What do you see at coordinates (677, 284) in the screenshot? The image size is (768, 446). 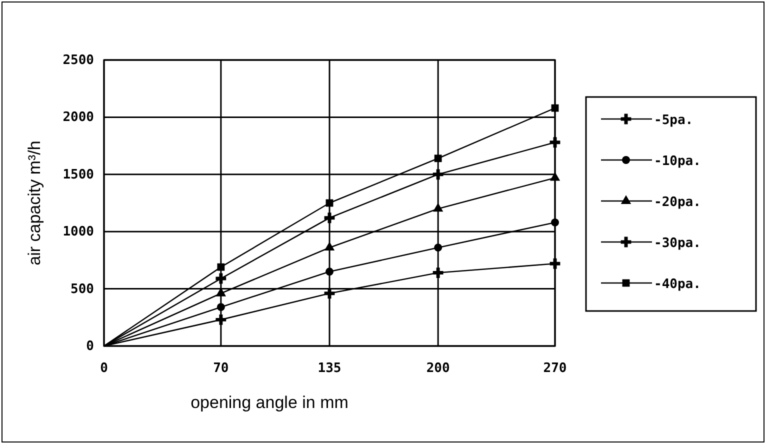 I see `legend-label: -40pa.` at bounding box center [677, 284].